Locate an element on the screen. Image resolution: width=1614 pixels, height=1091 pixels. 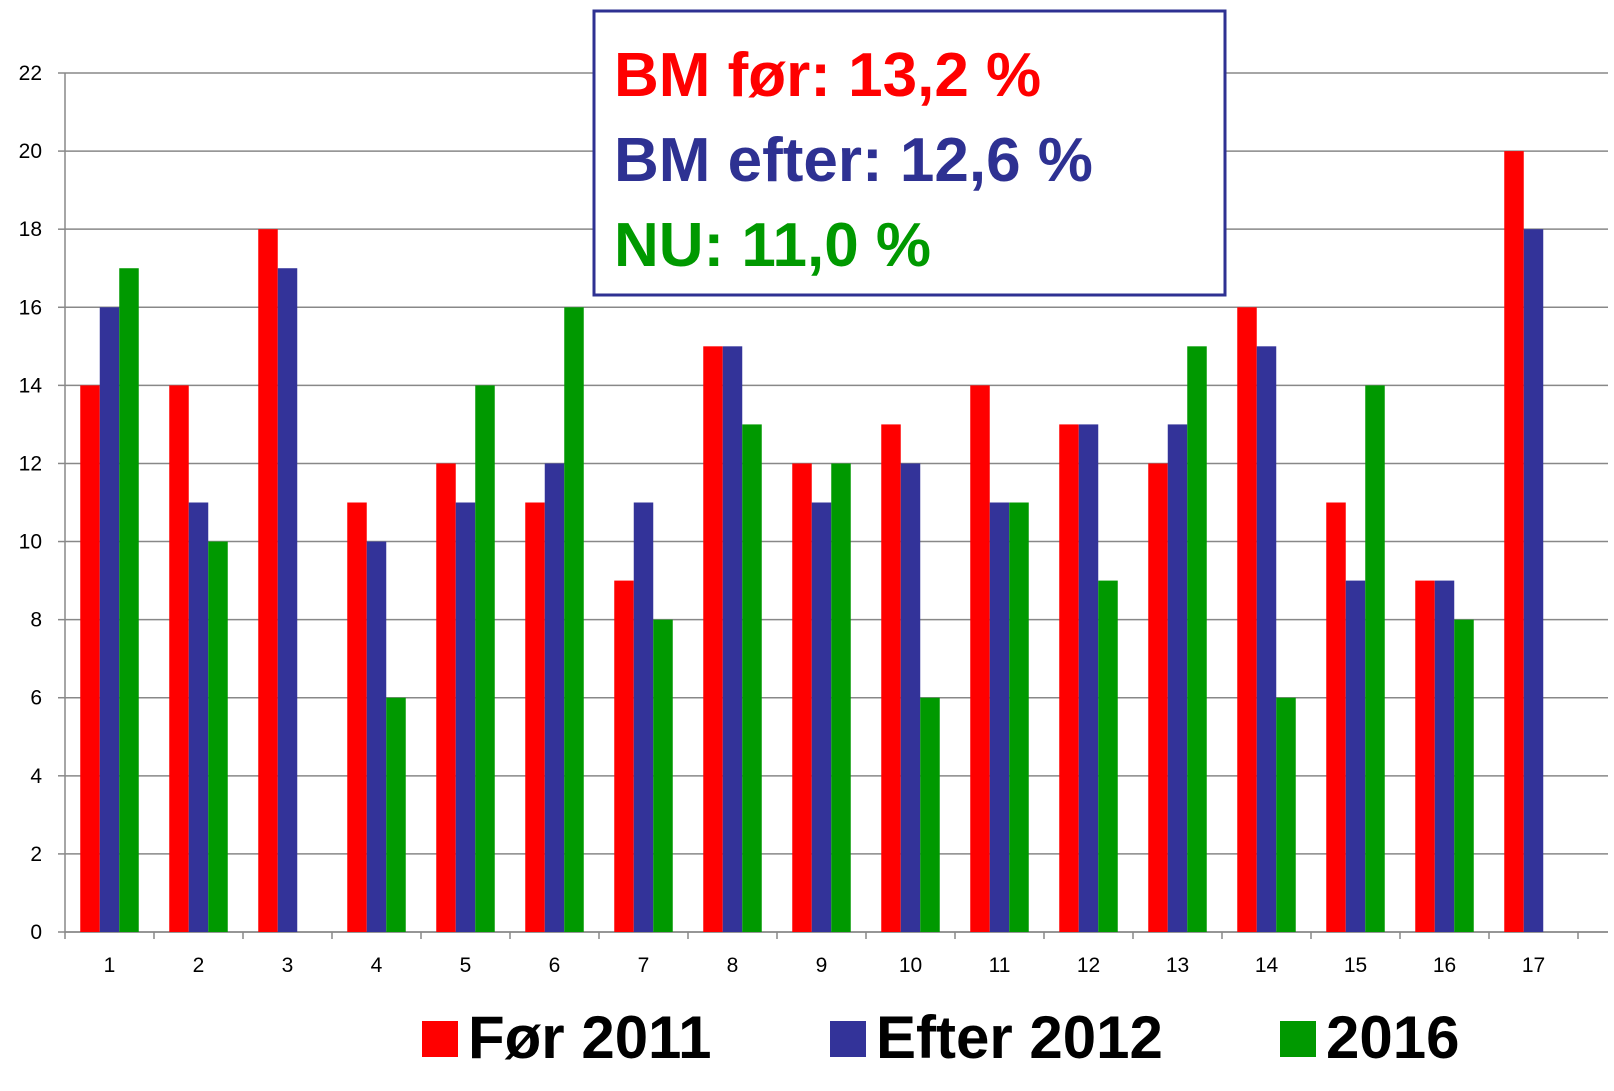
x-tick-label: 2 is located at coordinates (199, 965).